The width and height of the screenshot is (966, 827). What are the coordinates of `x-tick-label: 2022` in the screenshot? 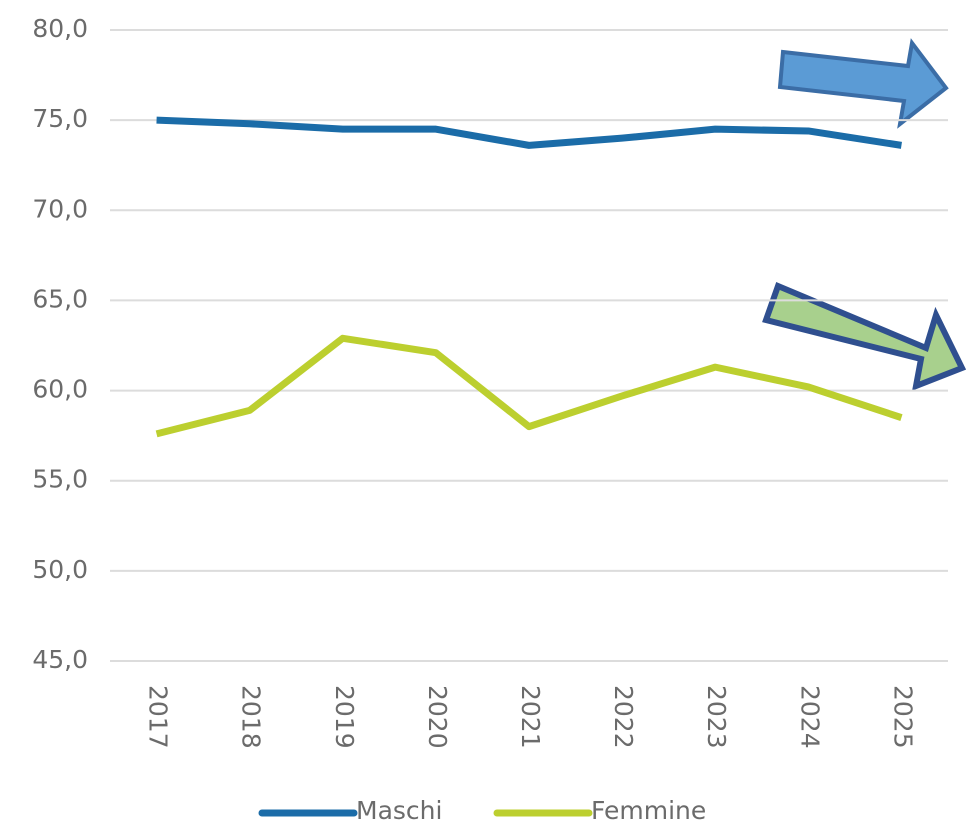 It's located at (623, 717).